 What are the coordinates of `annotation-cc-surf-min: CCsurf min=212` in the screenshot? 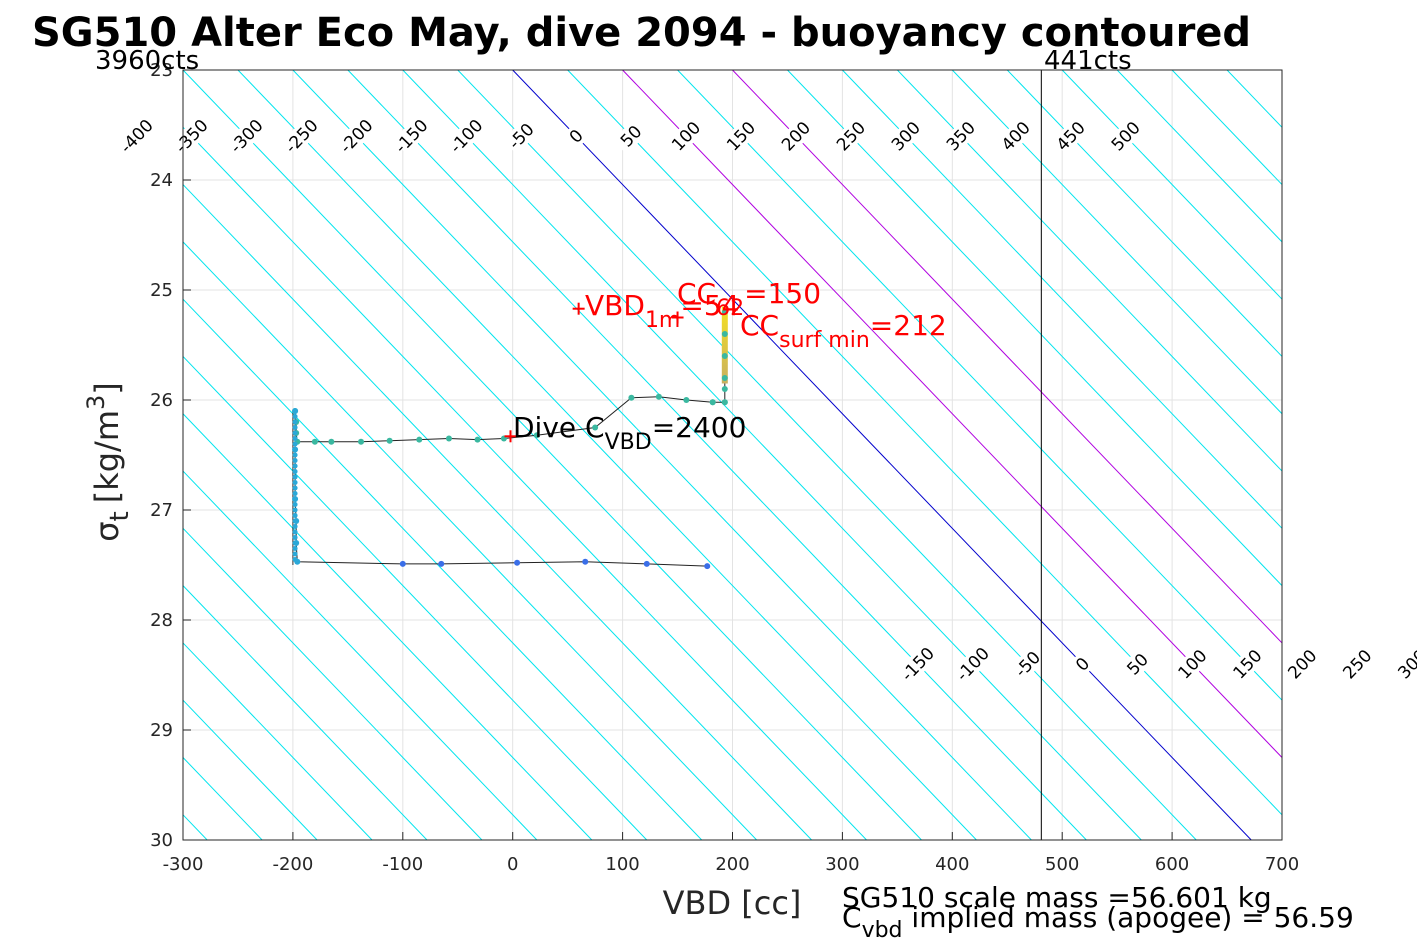 It's located at (843, 331).